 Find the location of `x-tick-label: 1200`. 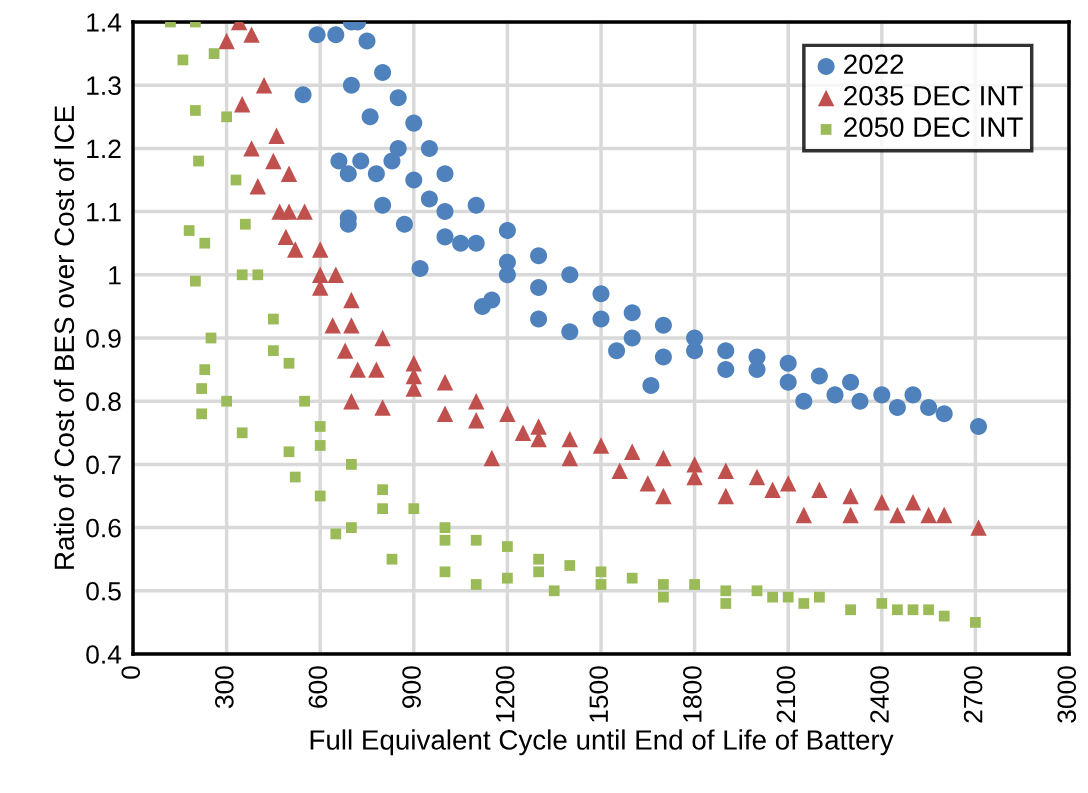

x-tick-label: 1200 is located at coordinates (505, 694).